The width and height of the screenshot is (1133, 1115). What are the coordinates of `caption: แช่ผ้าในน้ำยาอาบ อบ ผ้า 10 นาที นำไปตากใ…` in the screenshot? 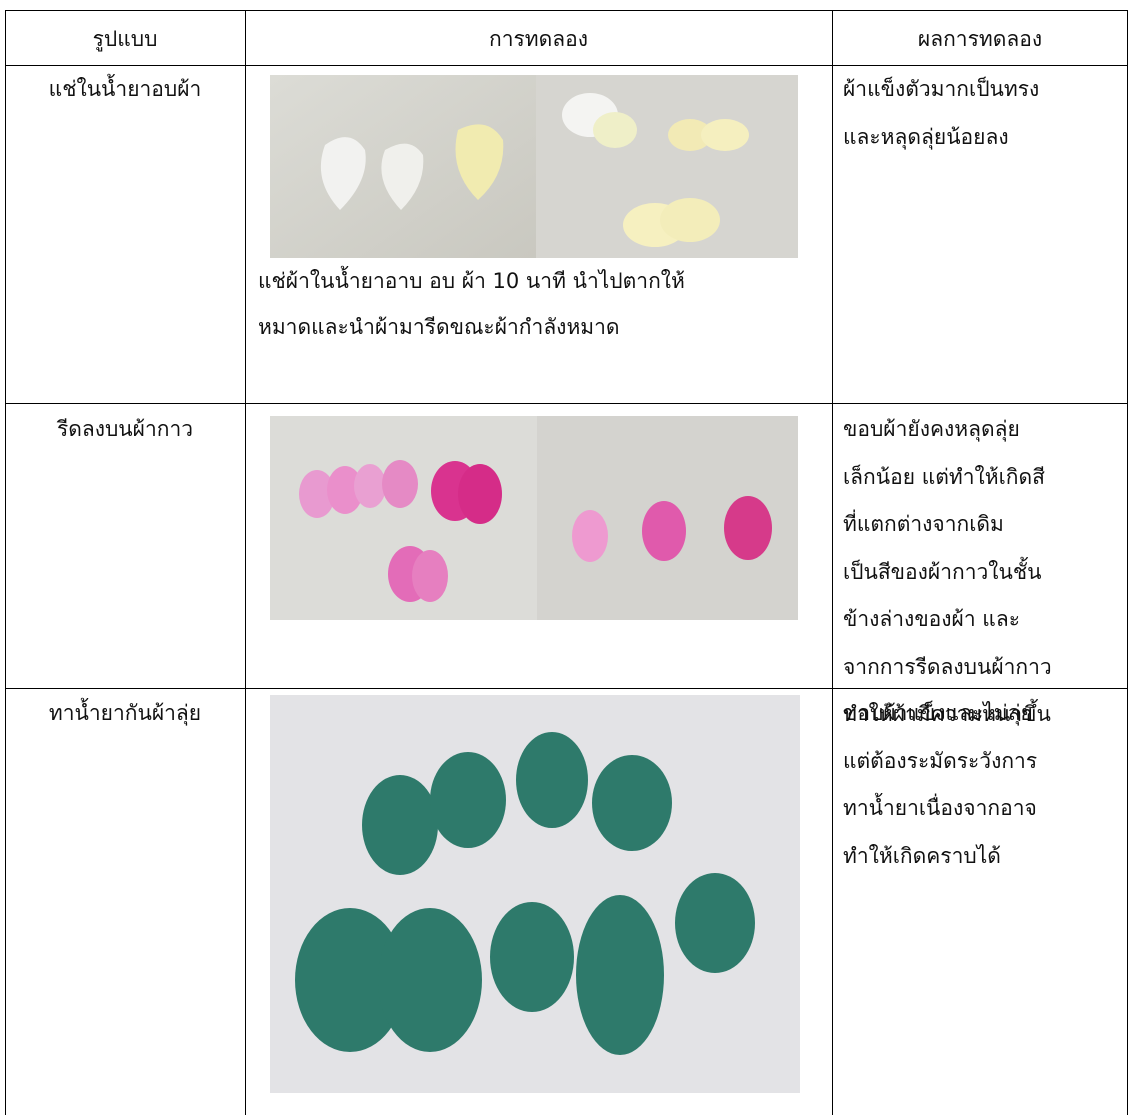 It's located at (471, 281).